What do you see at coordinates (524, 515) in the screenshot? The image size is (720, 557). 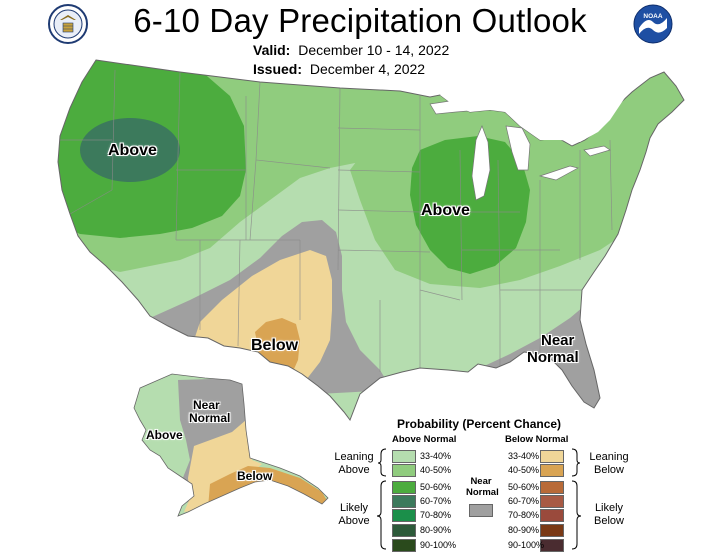 I see `legend-below-swatch-label: 70-80%` at bounding box center [524, 515].